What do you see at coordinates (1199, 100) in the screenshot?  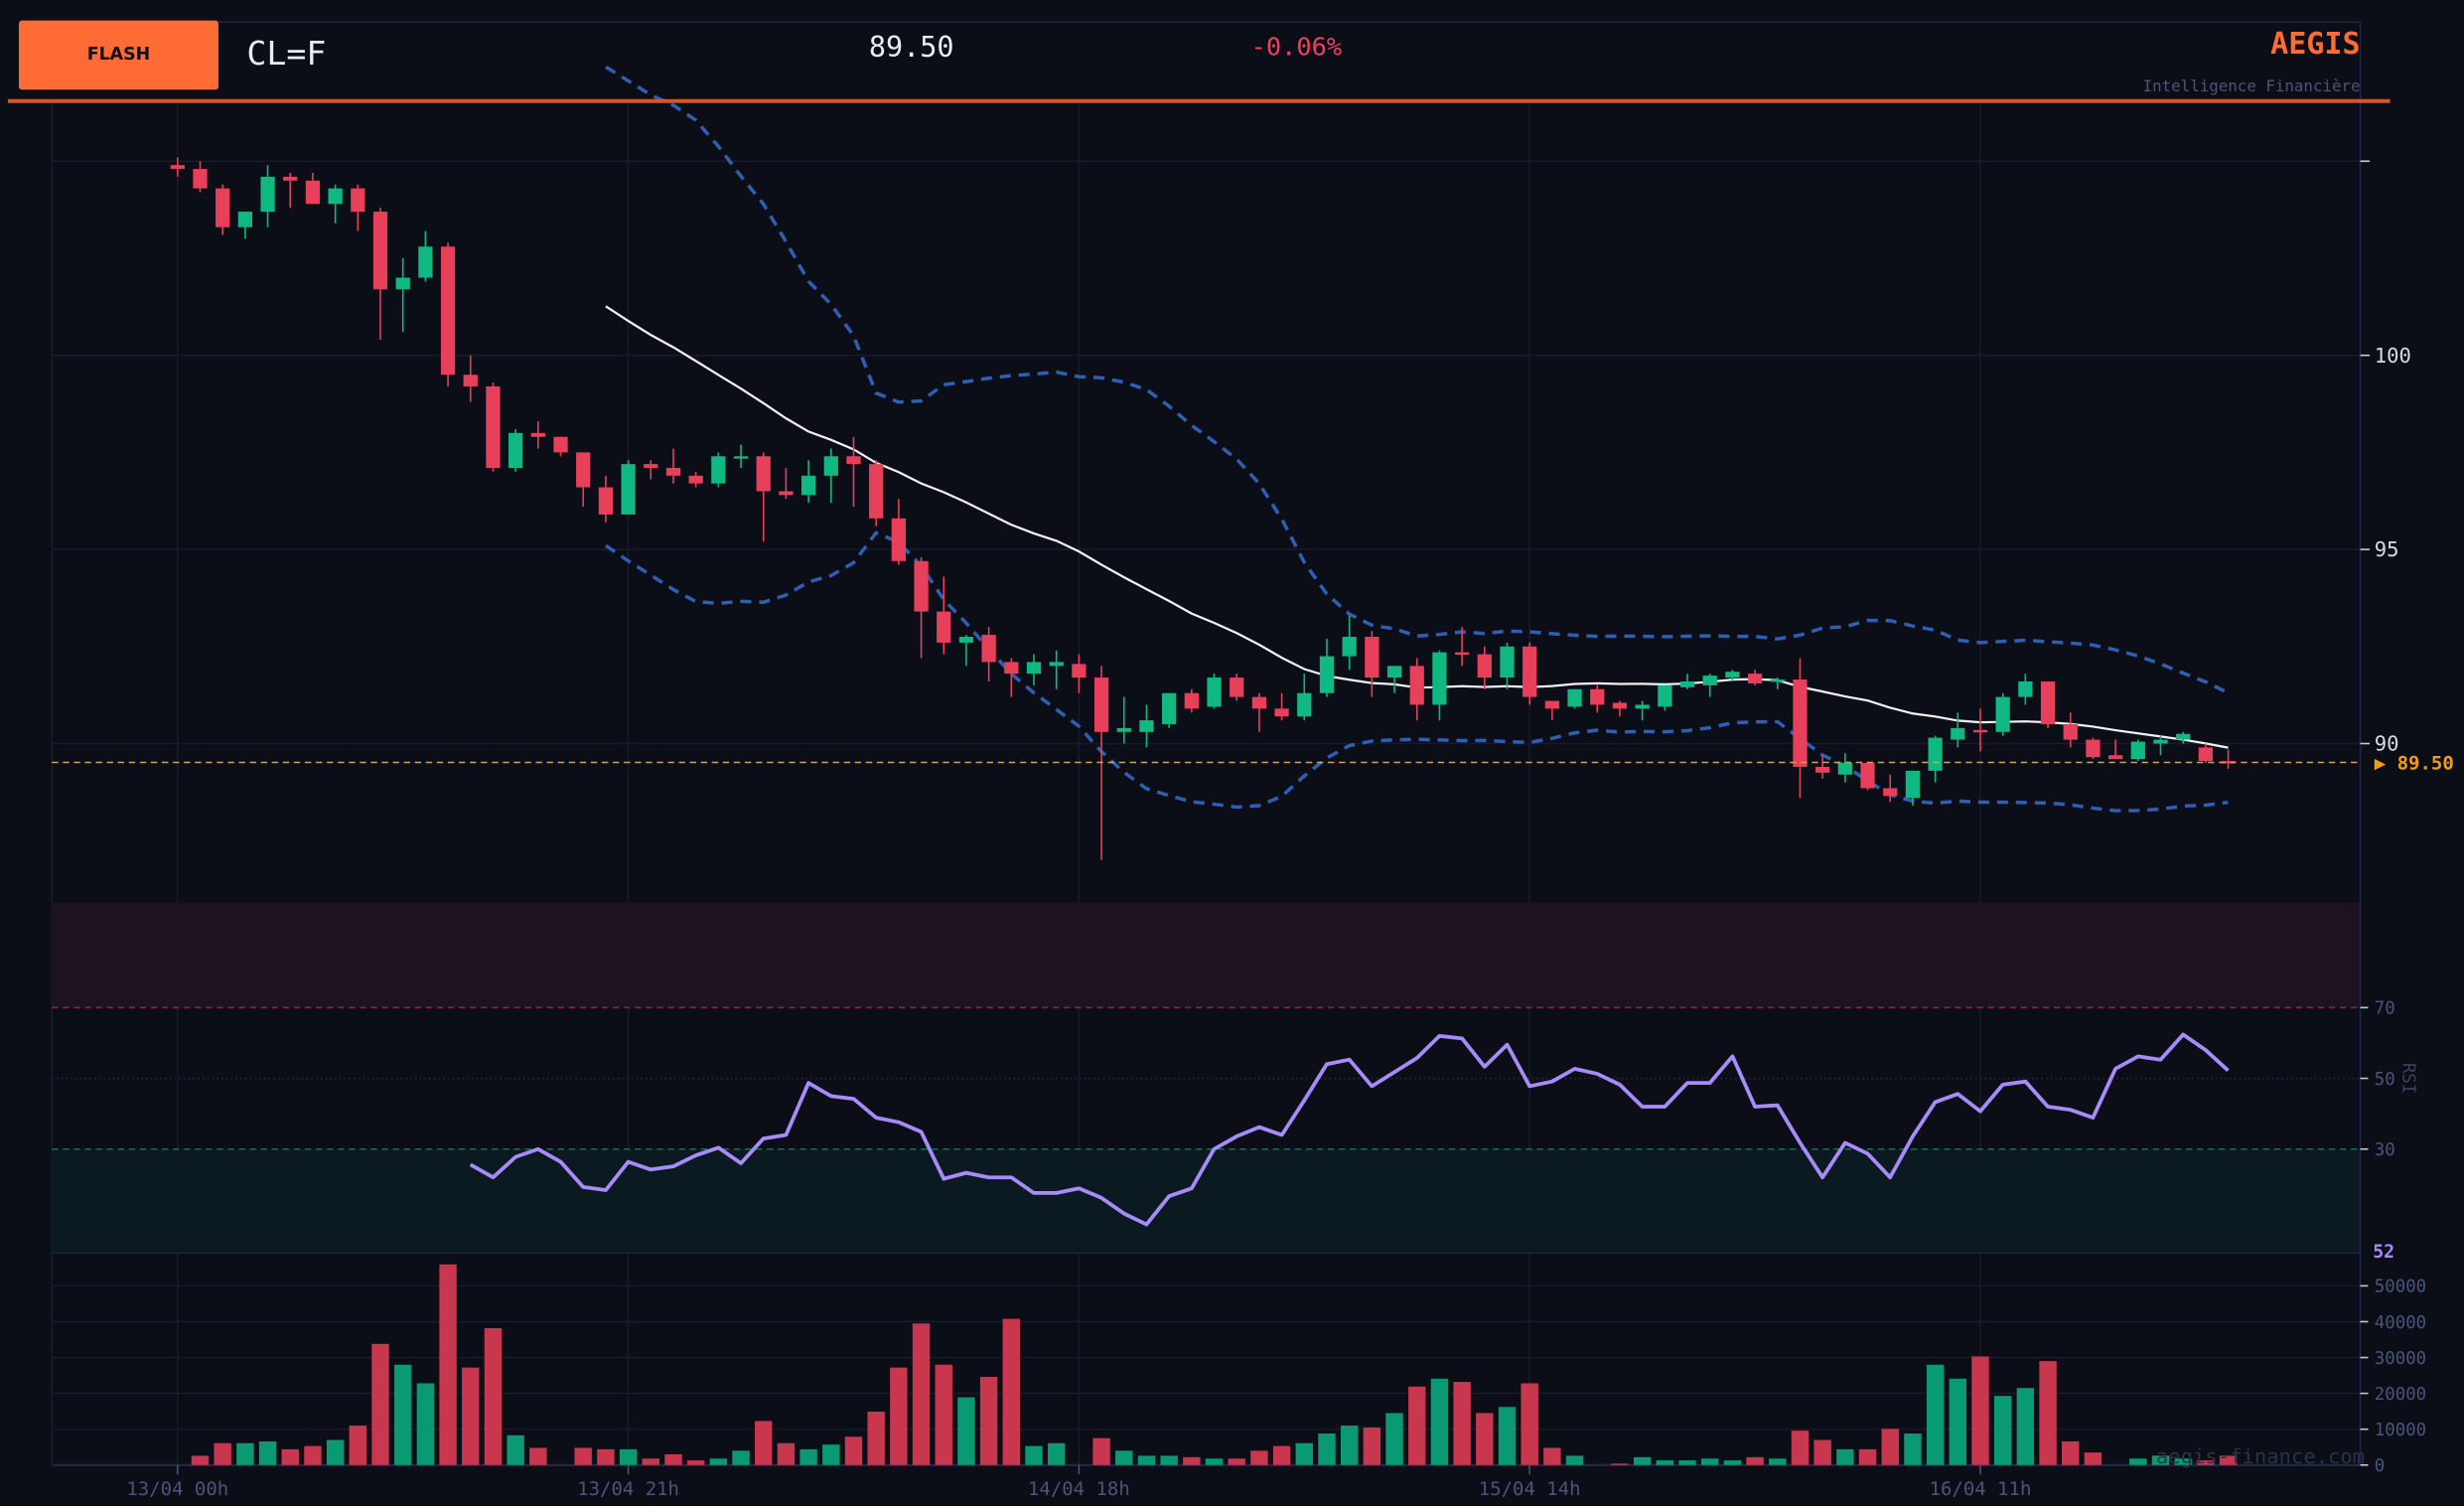 I see `header-accent-line` at bounding box center [1199, 100].